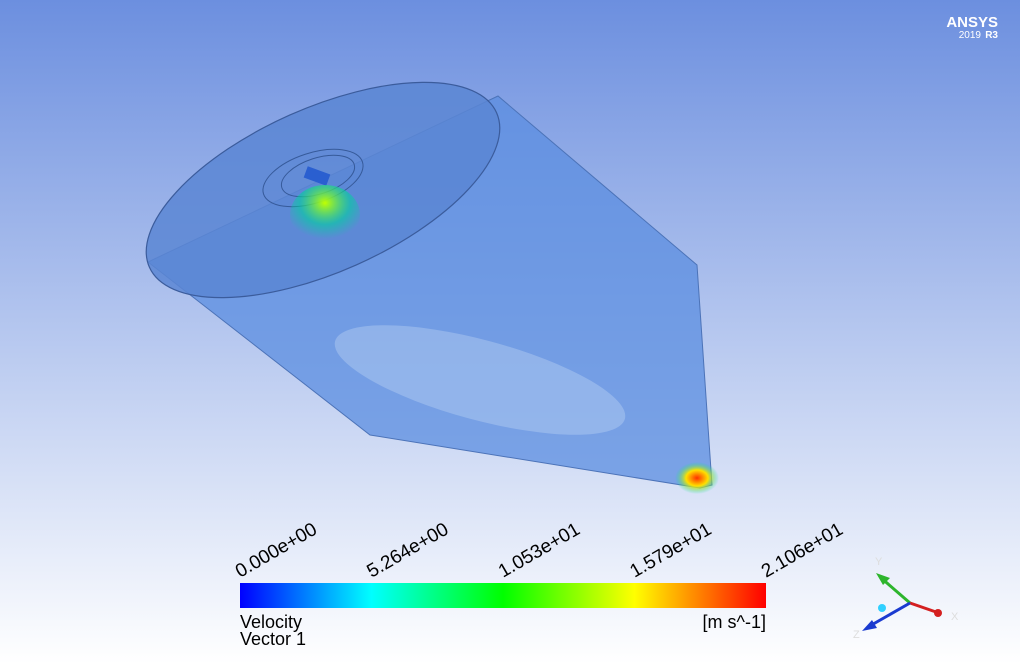 The width and height of the screenshot is (1020, 664). I want to click on legend-subtitle: Vector 1, so click(273, 639).